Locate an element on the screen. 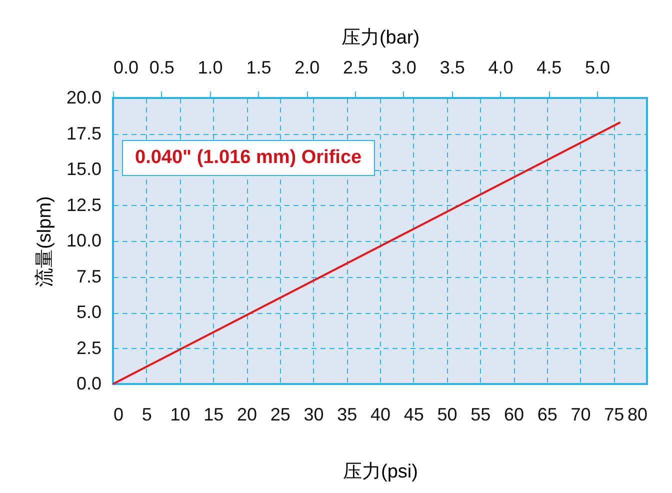  x-tick-label: 35 is located at coordinates (347, 414).